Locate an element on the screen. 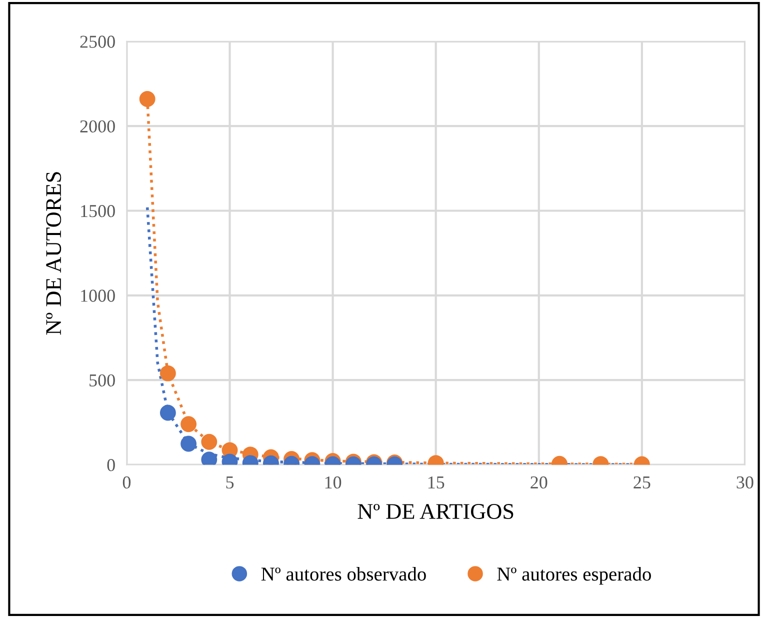  x-tick-label: 30 is located at coordinates (745, 482).